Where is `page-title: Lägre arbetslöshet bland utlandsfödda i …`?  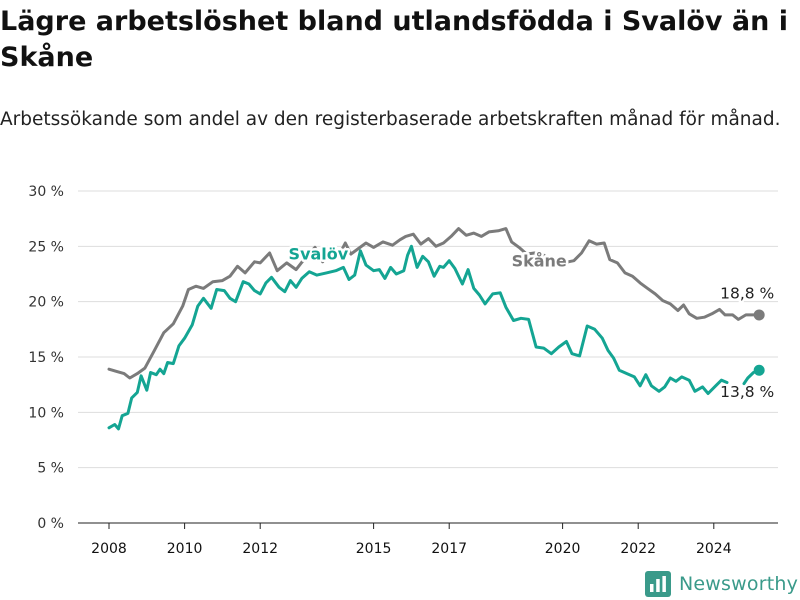 page-title: Lägre arbetslöshet bland utlandsfödda i … is located at coordinates (394, 39).